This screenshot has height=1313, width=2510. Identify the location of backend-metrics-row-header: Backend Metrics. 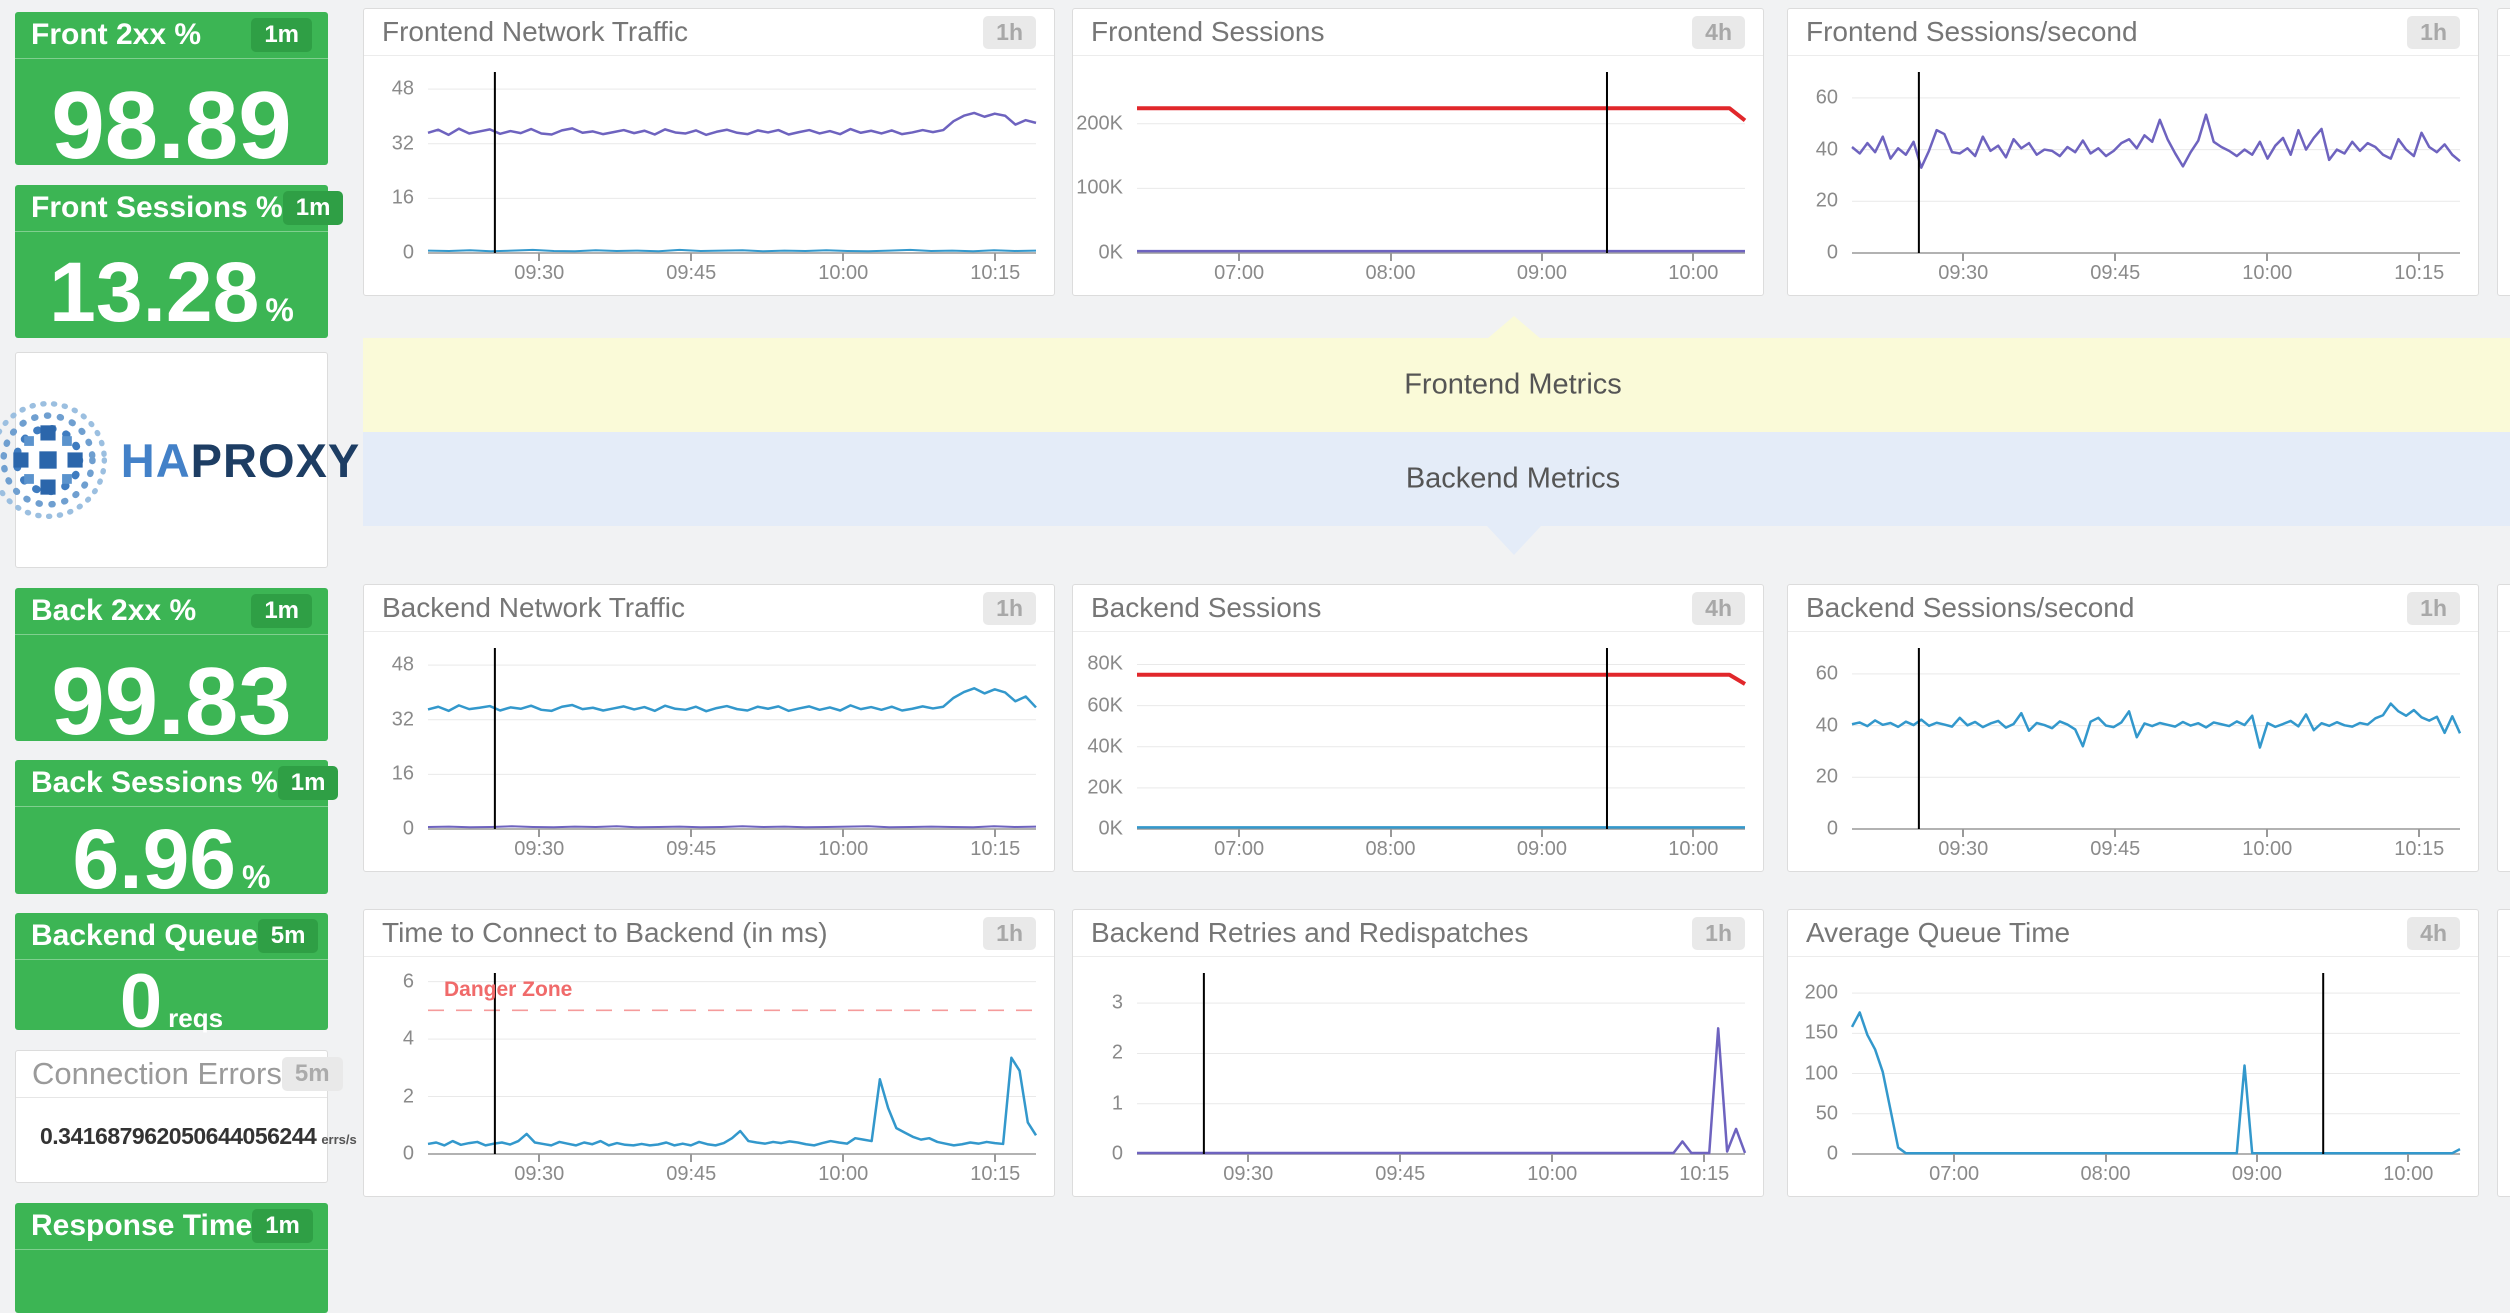
(1436, 479).